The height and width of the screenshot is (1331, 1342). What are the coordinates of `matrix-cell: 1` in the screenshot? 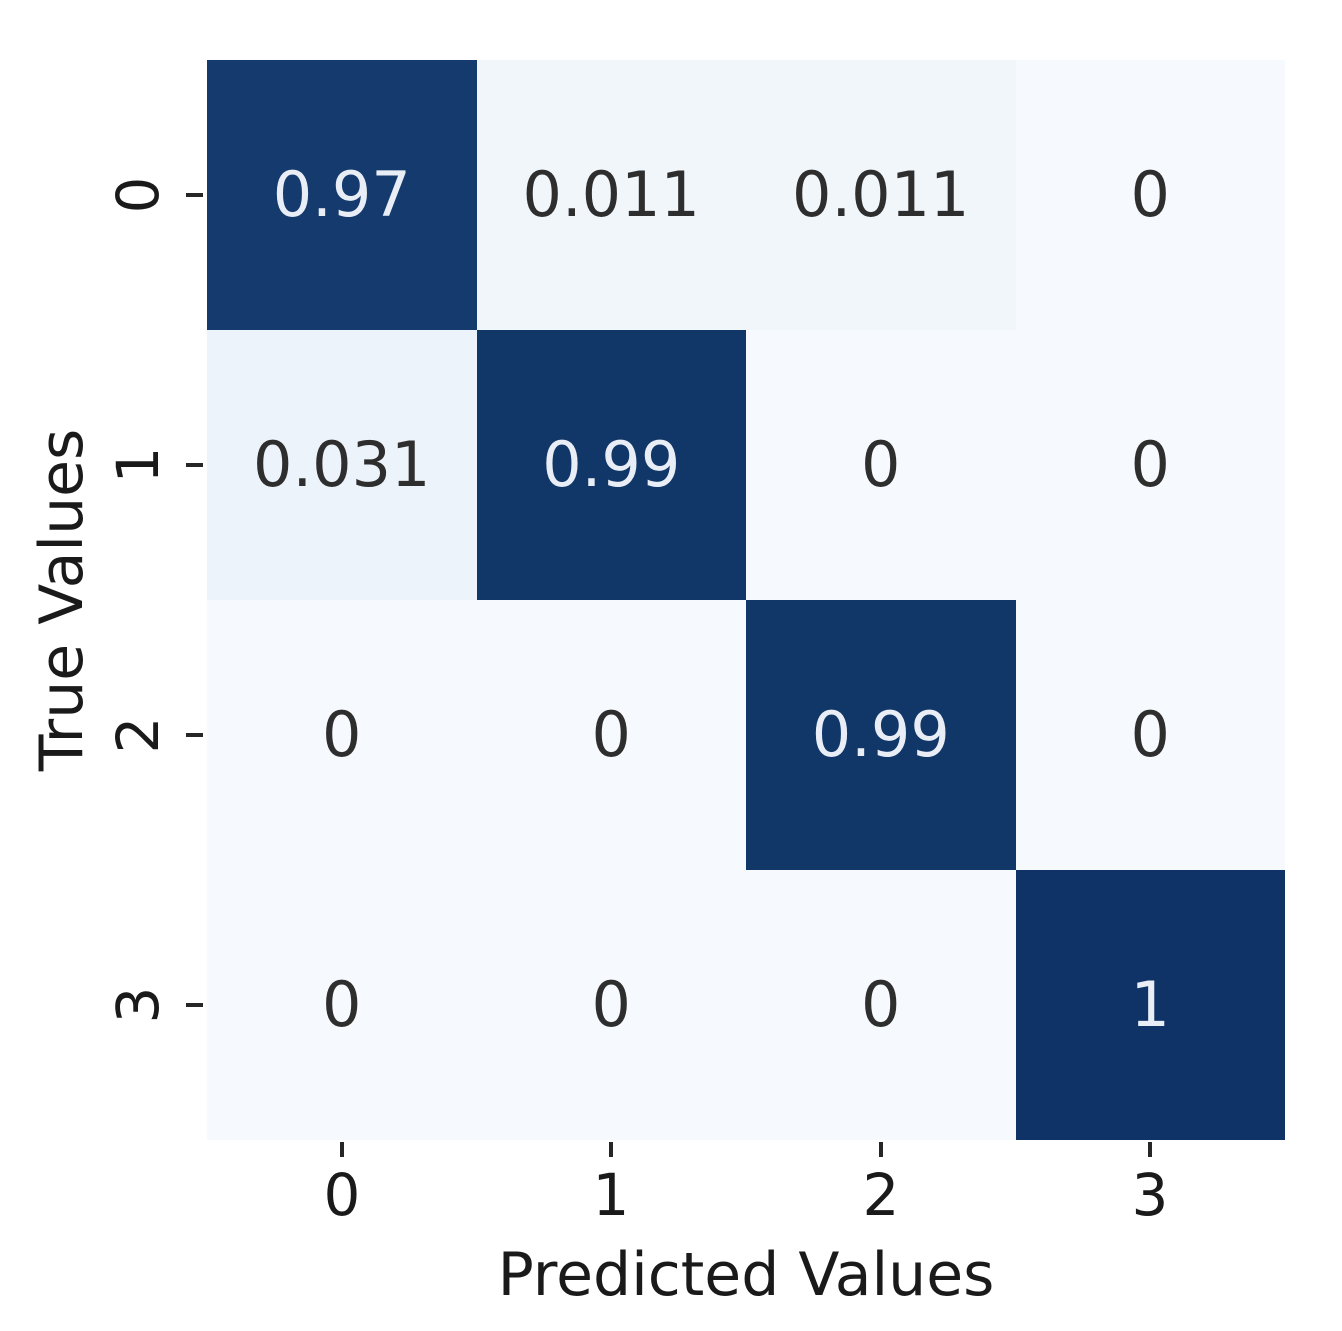 It's located at (1150, 1005).